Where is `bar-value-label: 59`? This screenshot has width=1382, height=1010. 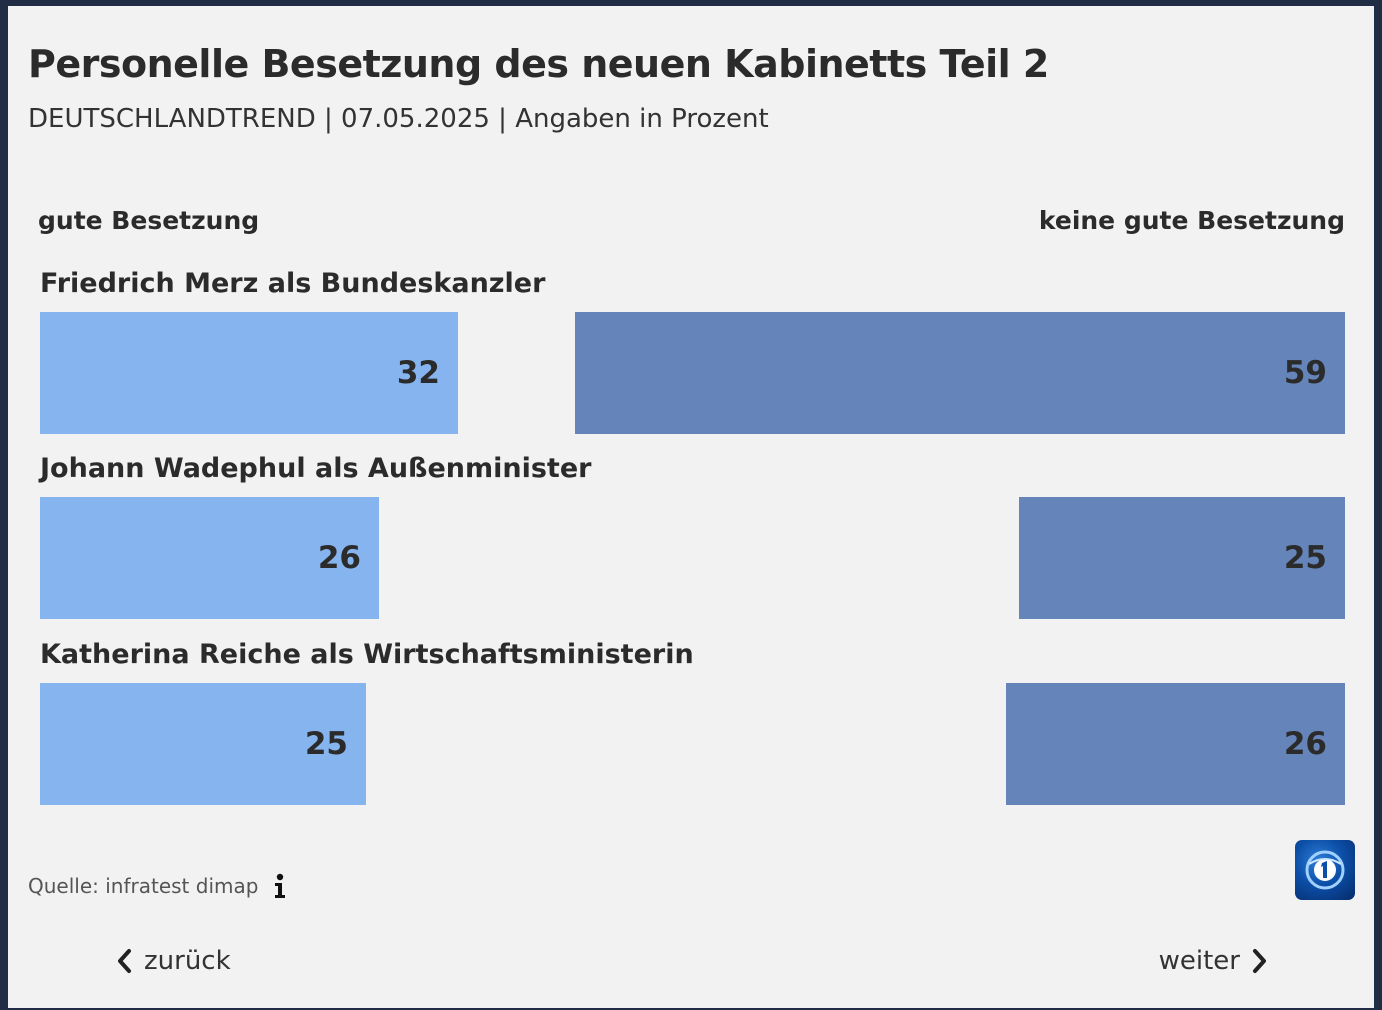 bar-value-label: 59 is located at coordinates (1305, 373).